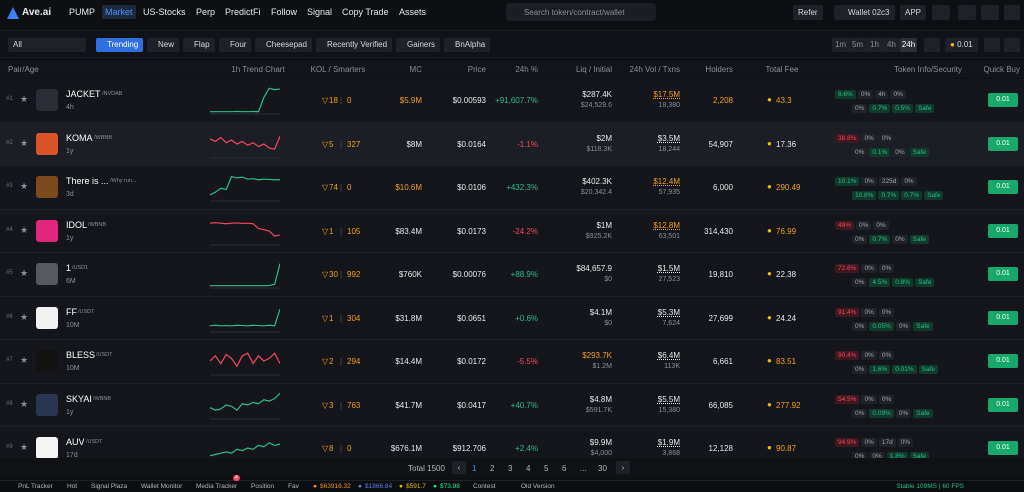  What do you see at coordinates (538, 486) in the screenshot?
I see `old-version-link: Old Version` at bounding box center [538, 486].